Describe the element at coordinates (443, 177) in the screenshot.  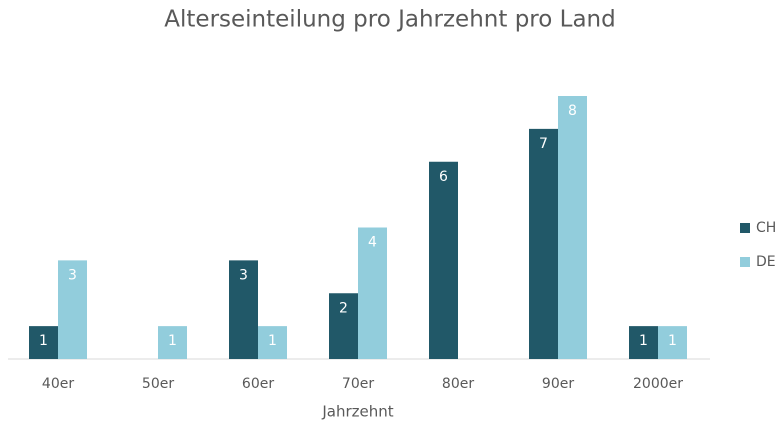
I see `data-label: 6` at that location.